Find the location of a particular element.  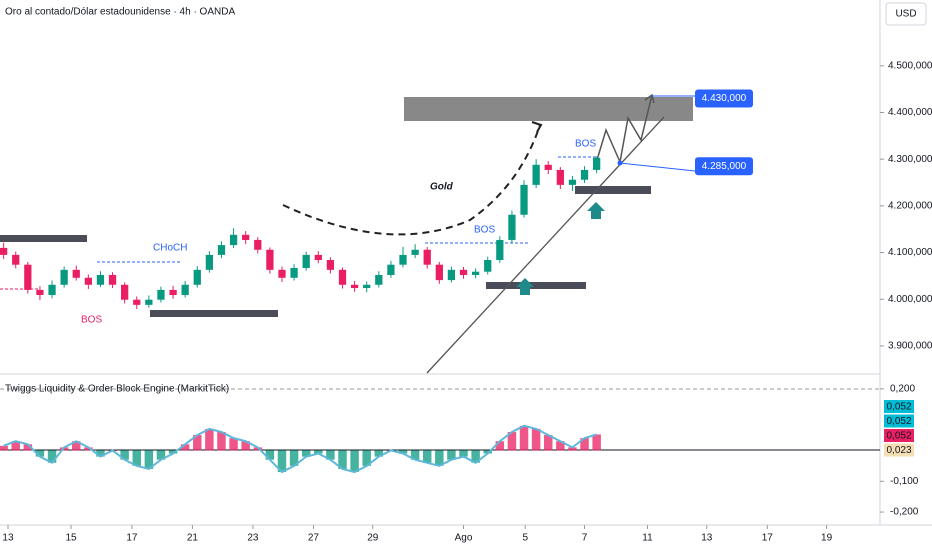

y-tick-label: 4.200,000 is located at coordinates (910, 206).